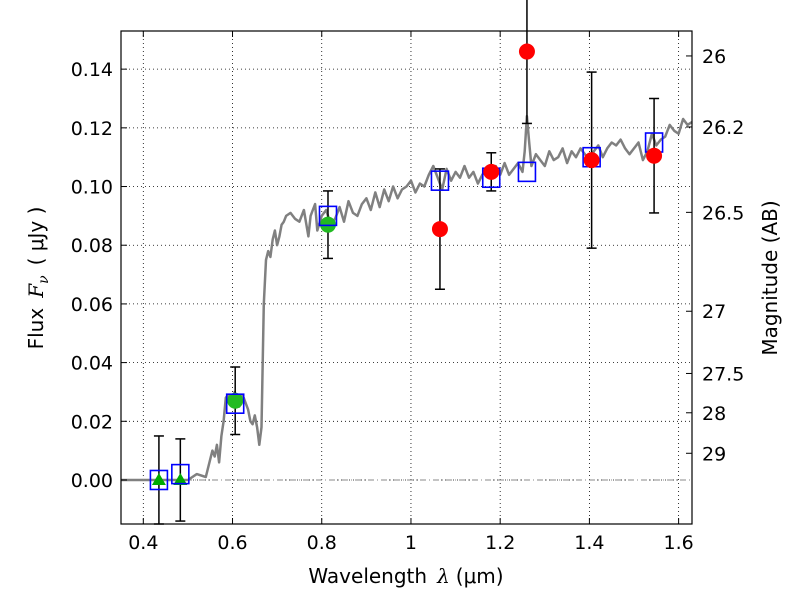 The width and height of the screenshot is (800, 600). I want to click on mag-tick-label: 26.2, so click(723, 128).